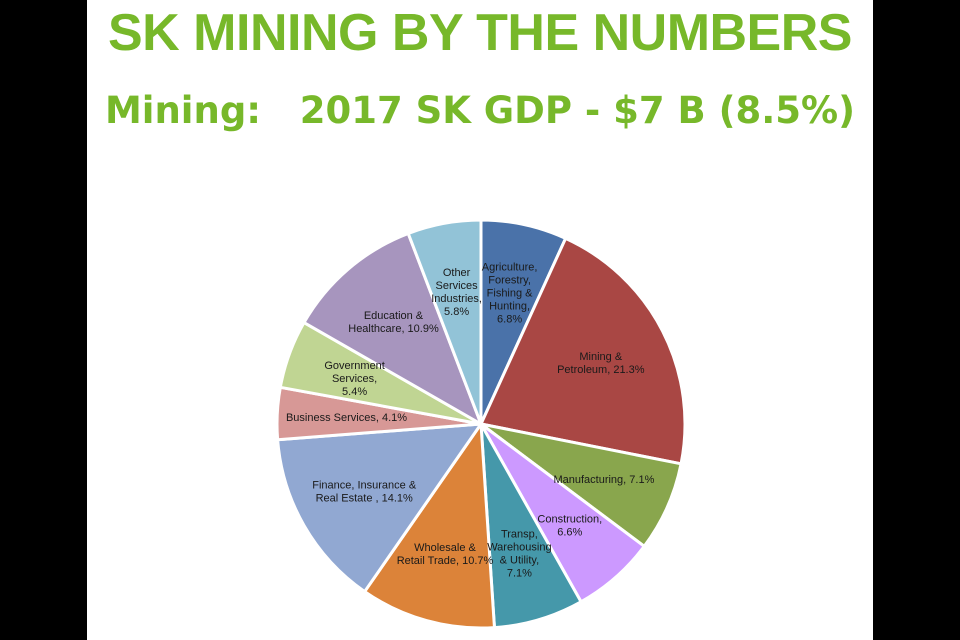 The height and width of the screenshot is (640, 960). Describe the element at coordinates (364, 492) in the screenshot. I see `pie-label-finance-insurance-real-estate: Finance, Insurance & Real Estate , 14.1%` at that location.